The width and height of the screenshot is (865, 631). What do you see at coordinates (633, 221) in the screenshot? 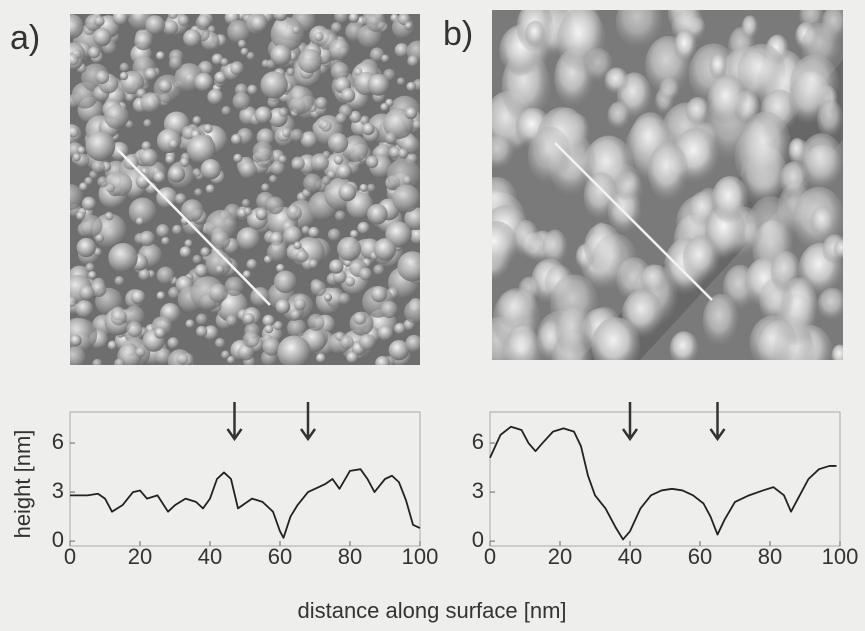
I see `profile-line` at bounding box center [633, 221].